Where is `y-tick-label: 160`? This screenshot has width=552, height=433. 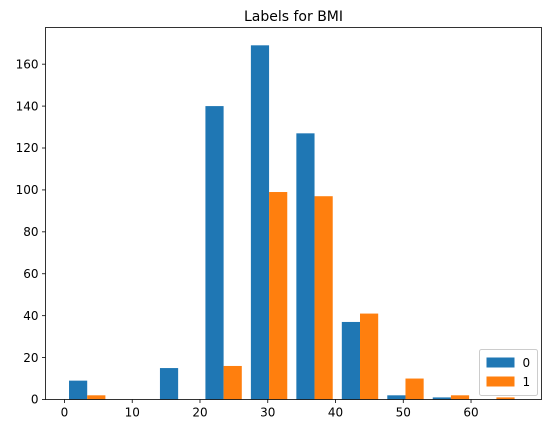 y-tick-label: 160 is located at coordinates (27, 64).